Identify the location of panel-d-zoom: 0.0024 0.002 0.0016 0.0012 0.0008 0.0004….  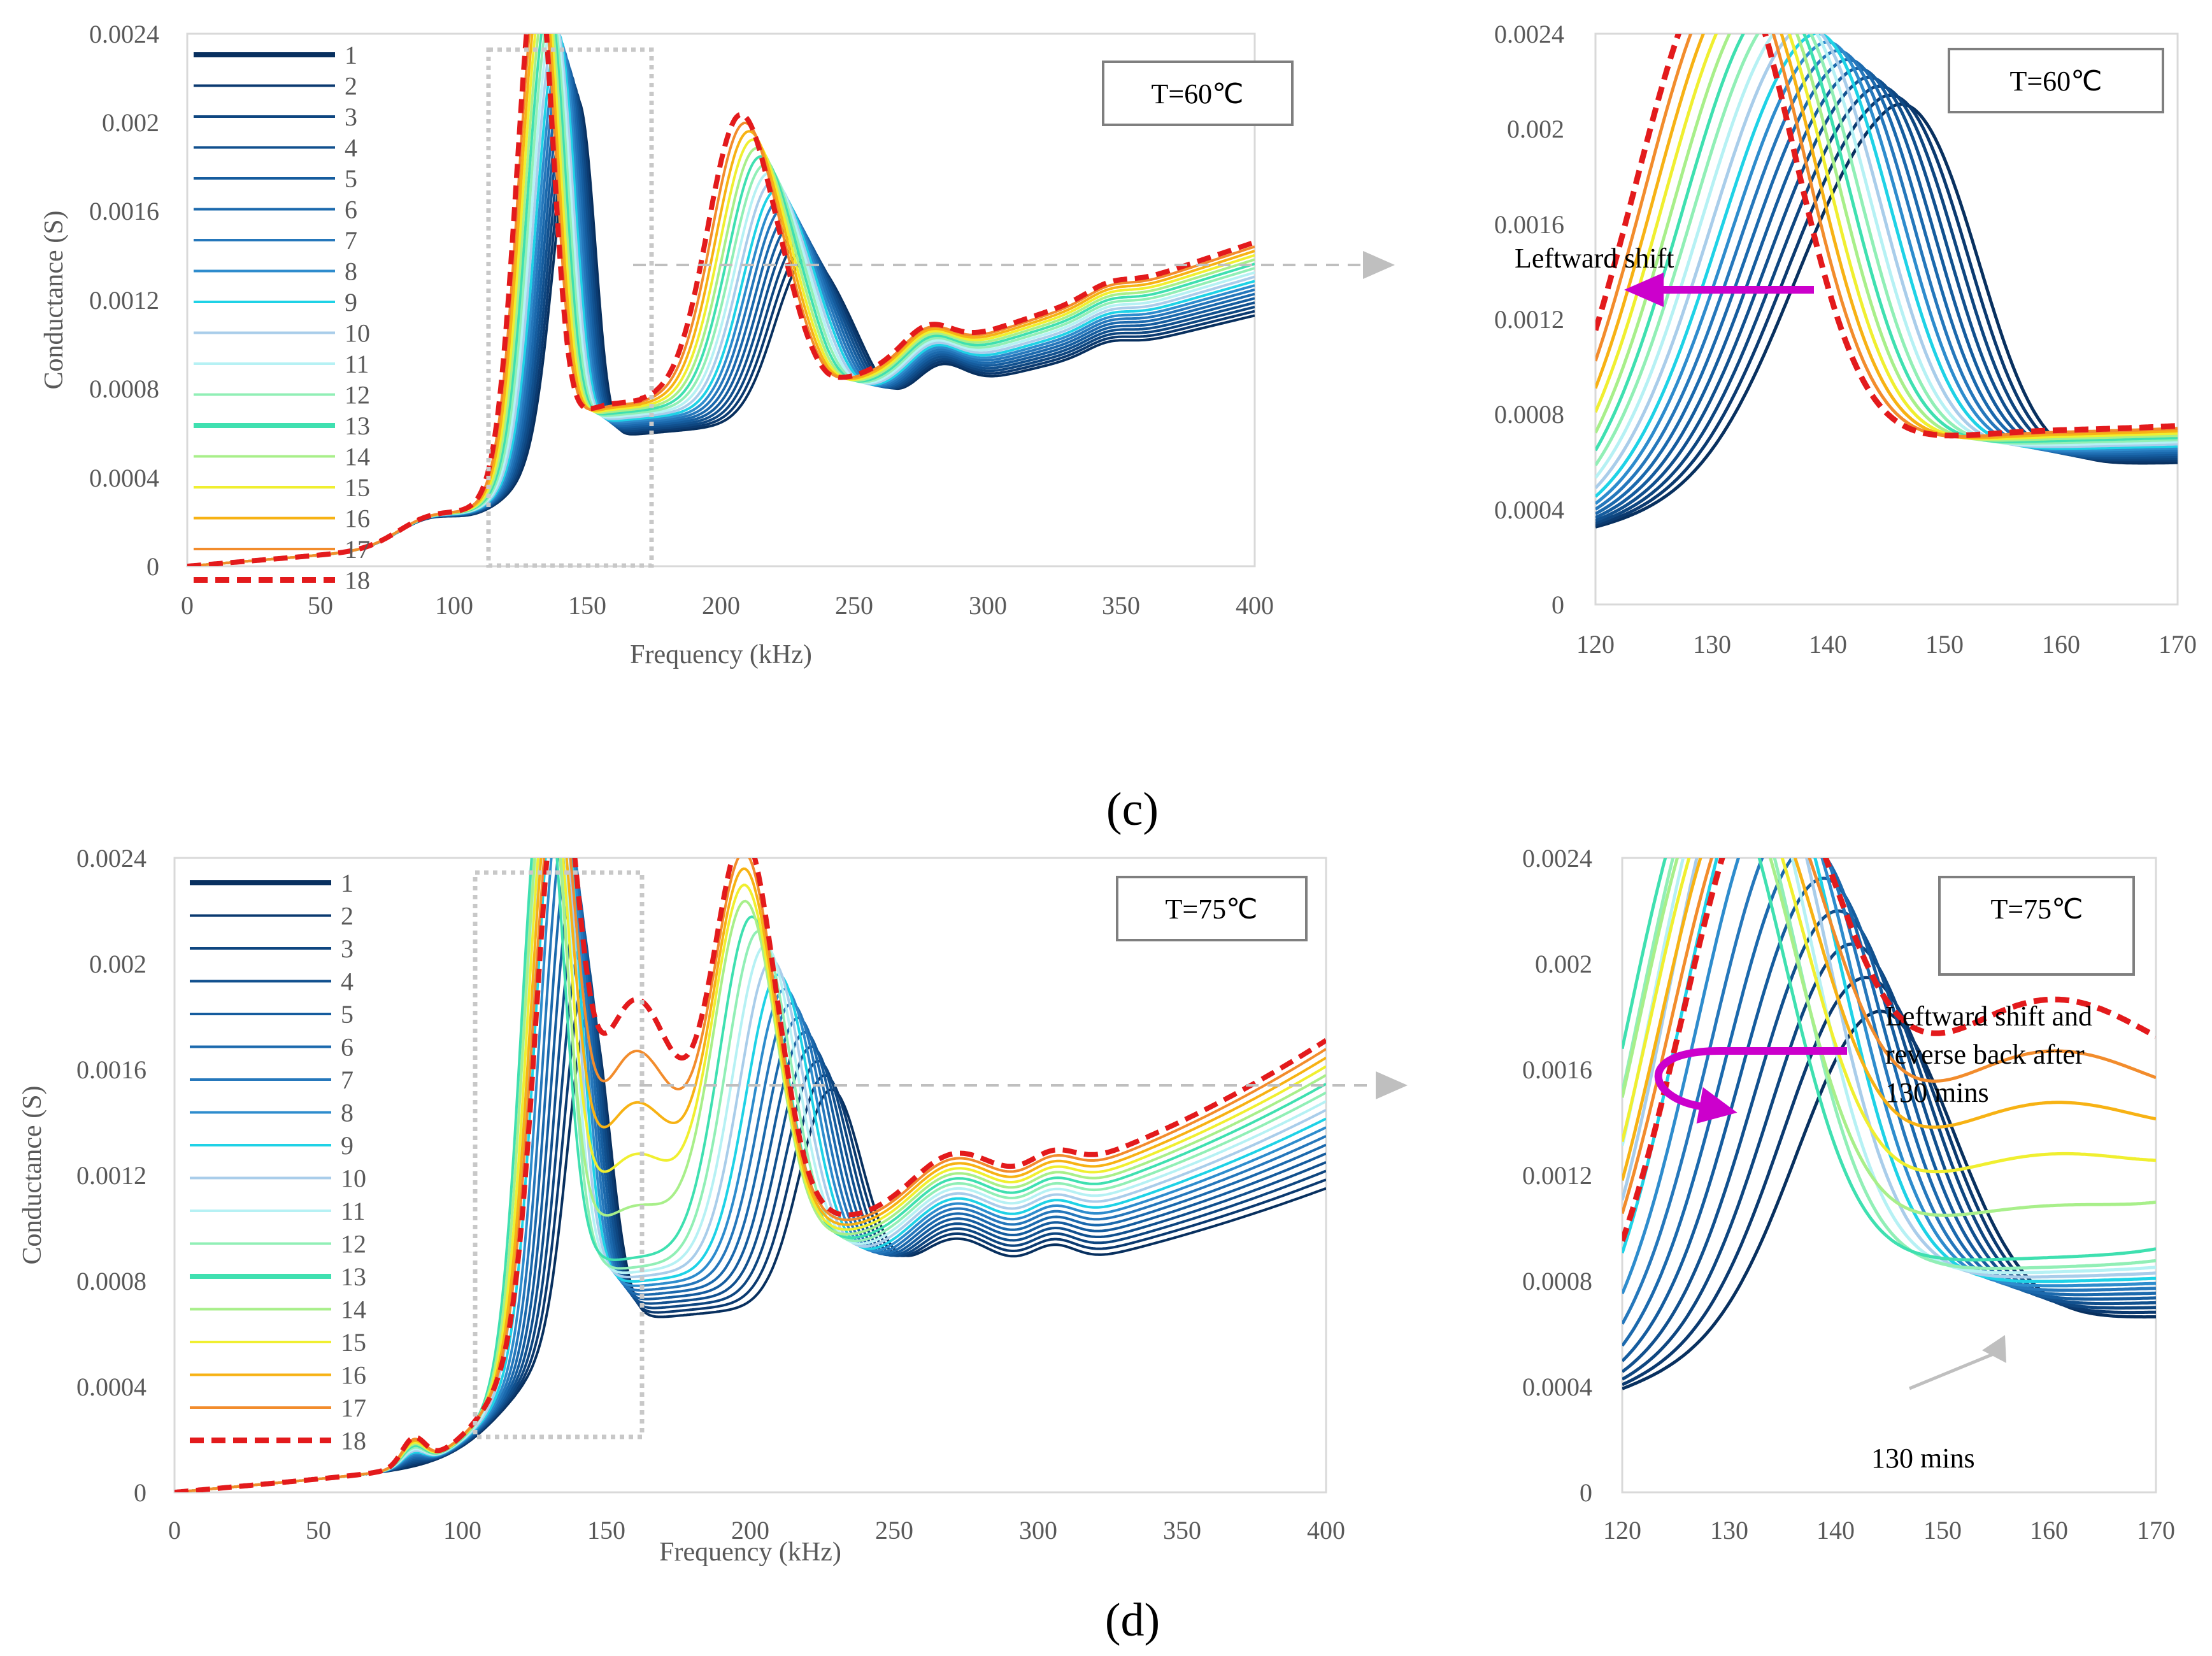
(1848, 1194).